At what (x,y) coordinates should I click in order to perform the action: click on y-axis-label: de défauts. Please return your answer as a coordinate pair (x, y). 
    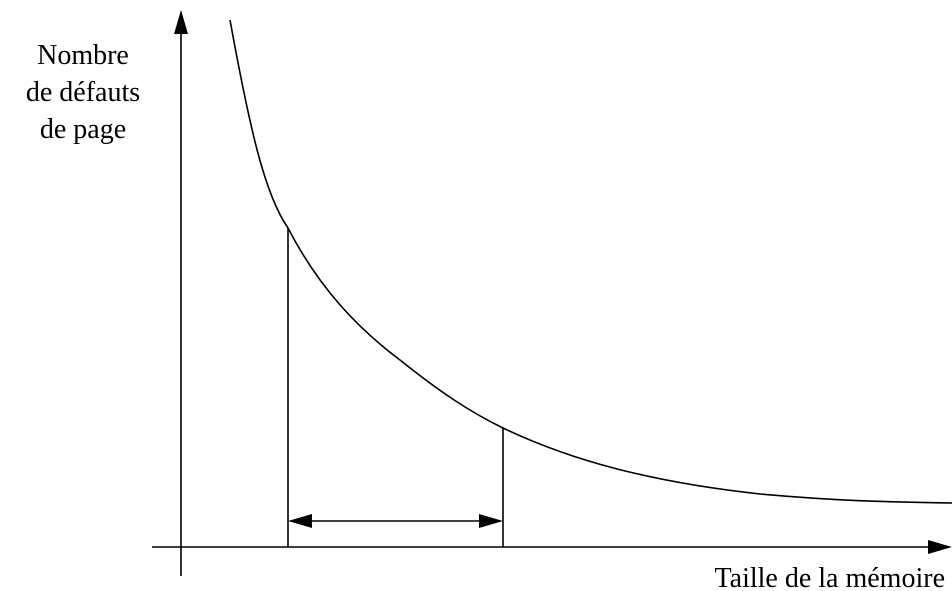
    Looking at the image, I should click on (83, 92).